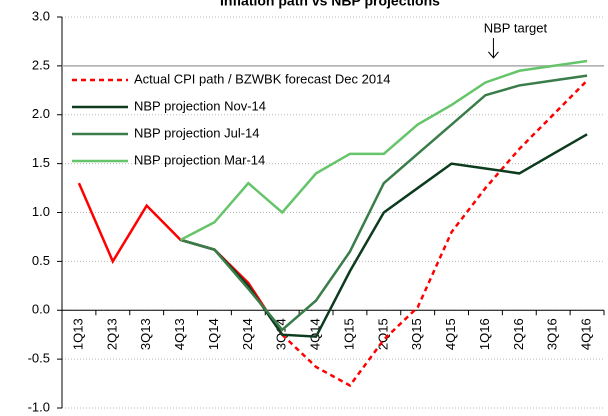 The width and height of the screenshot is (608, 416). What do you see at coordinates (41, 64) in the screenshot?
I see `y-tick-label: 2.5` at bounding box center [41, 64].